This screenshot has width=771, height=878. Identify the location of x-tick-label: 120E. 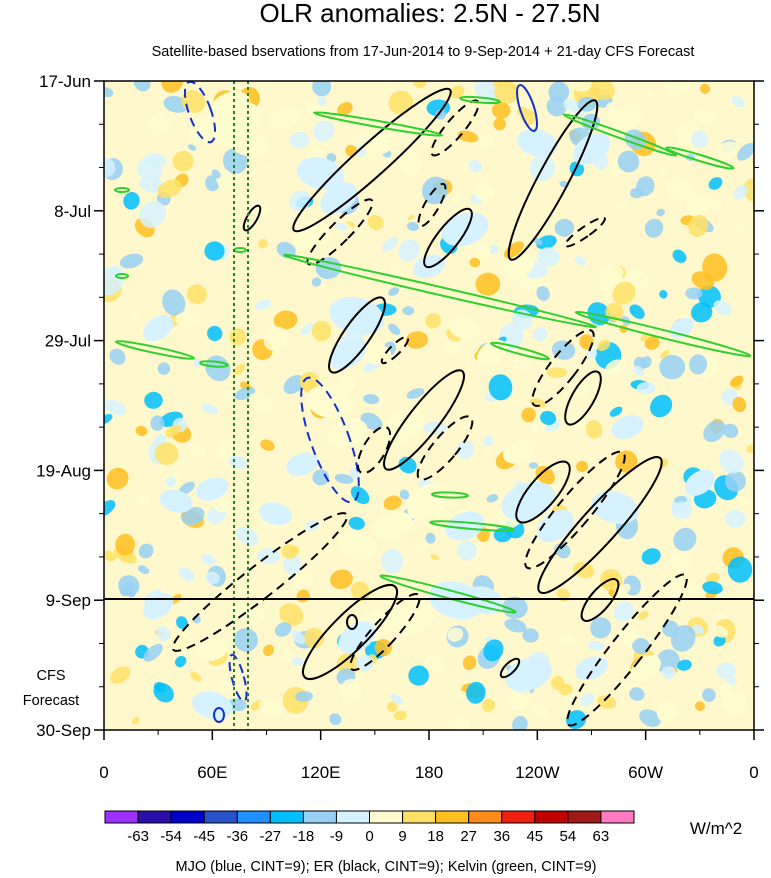
(321, 772).